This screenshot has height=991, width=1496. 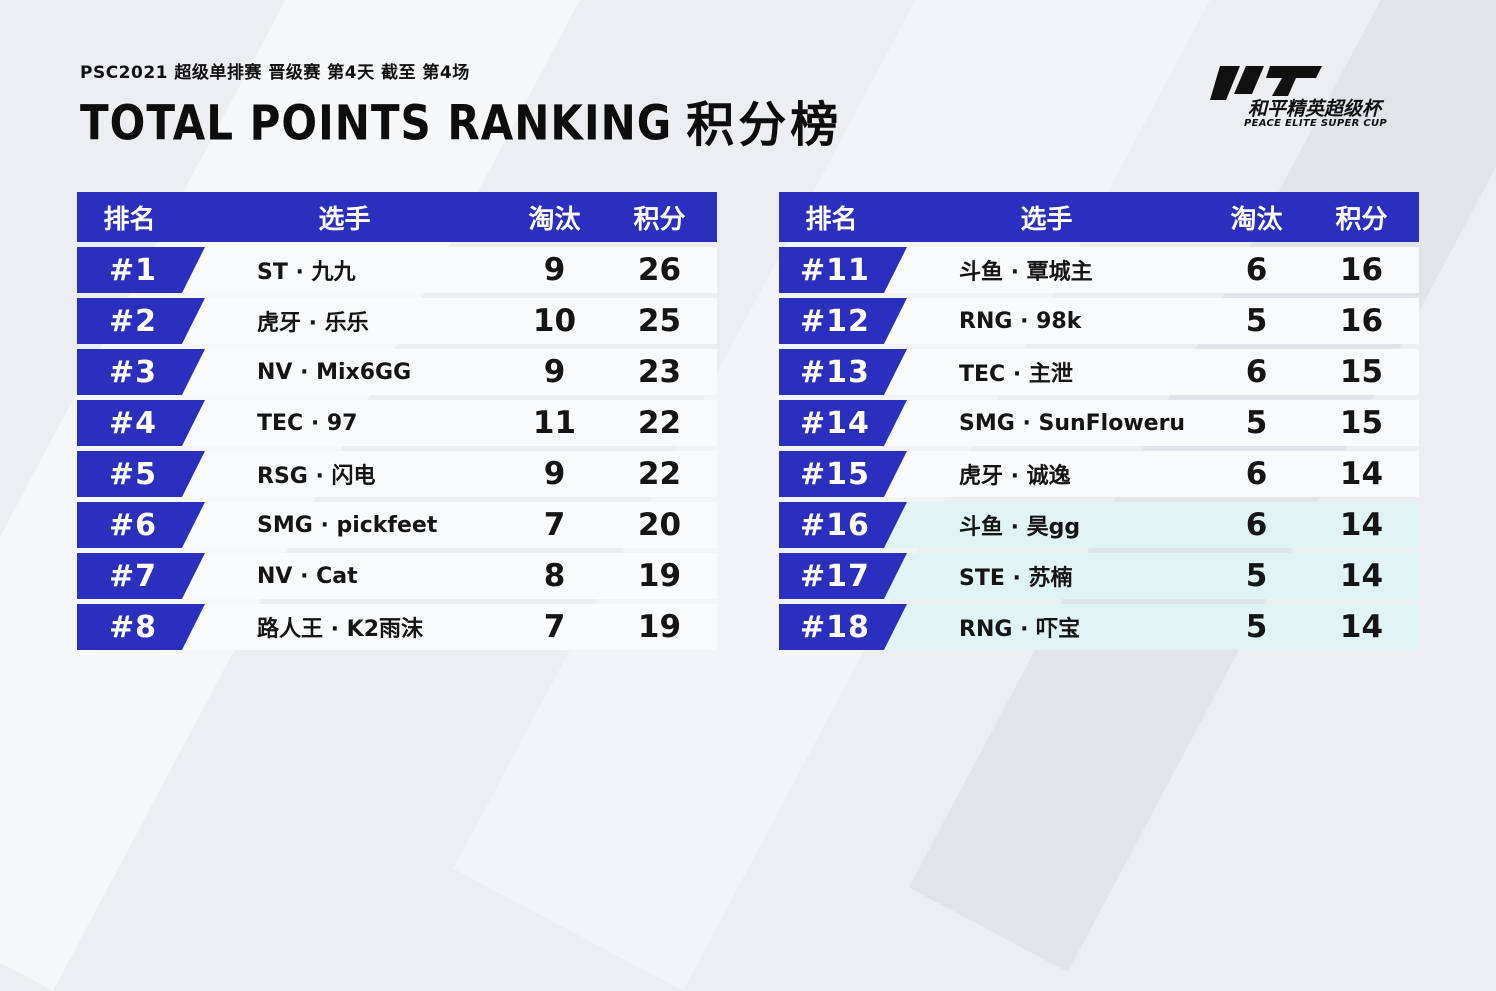 I want to click on table-row: #16 斗鱼 · 昊gg 6 14, so click(x=1099, y=525).